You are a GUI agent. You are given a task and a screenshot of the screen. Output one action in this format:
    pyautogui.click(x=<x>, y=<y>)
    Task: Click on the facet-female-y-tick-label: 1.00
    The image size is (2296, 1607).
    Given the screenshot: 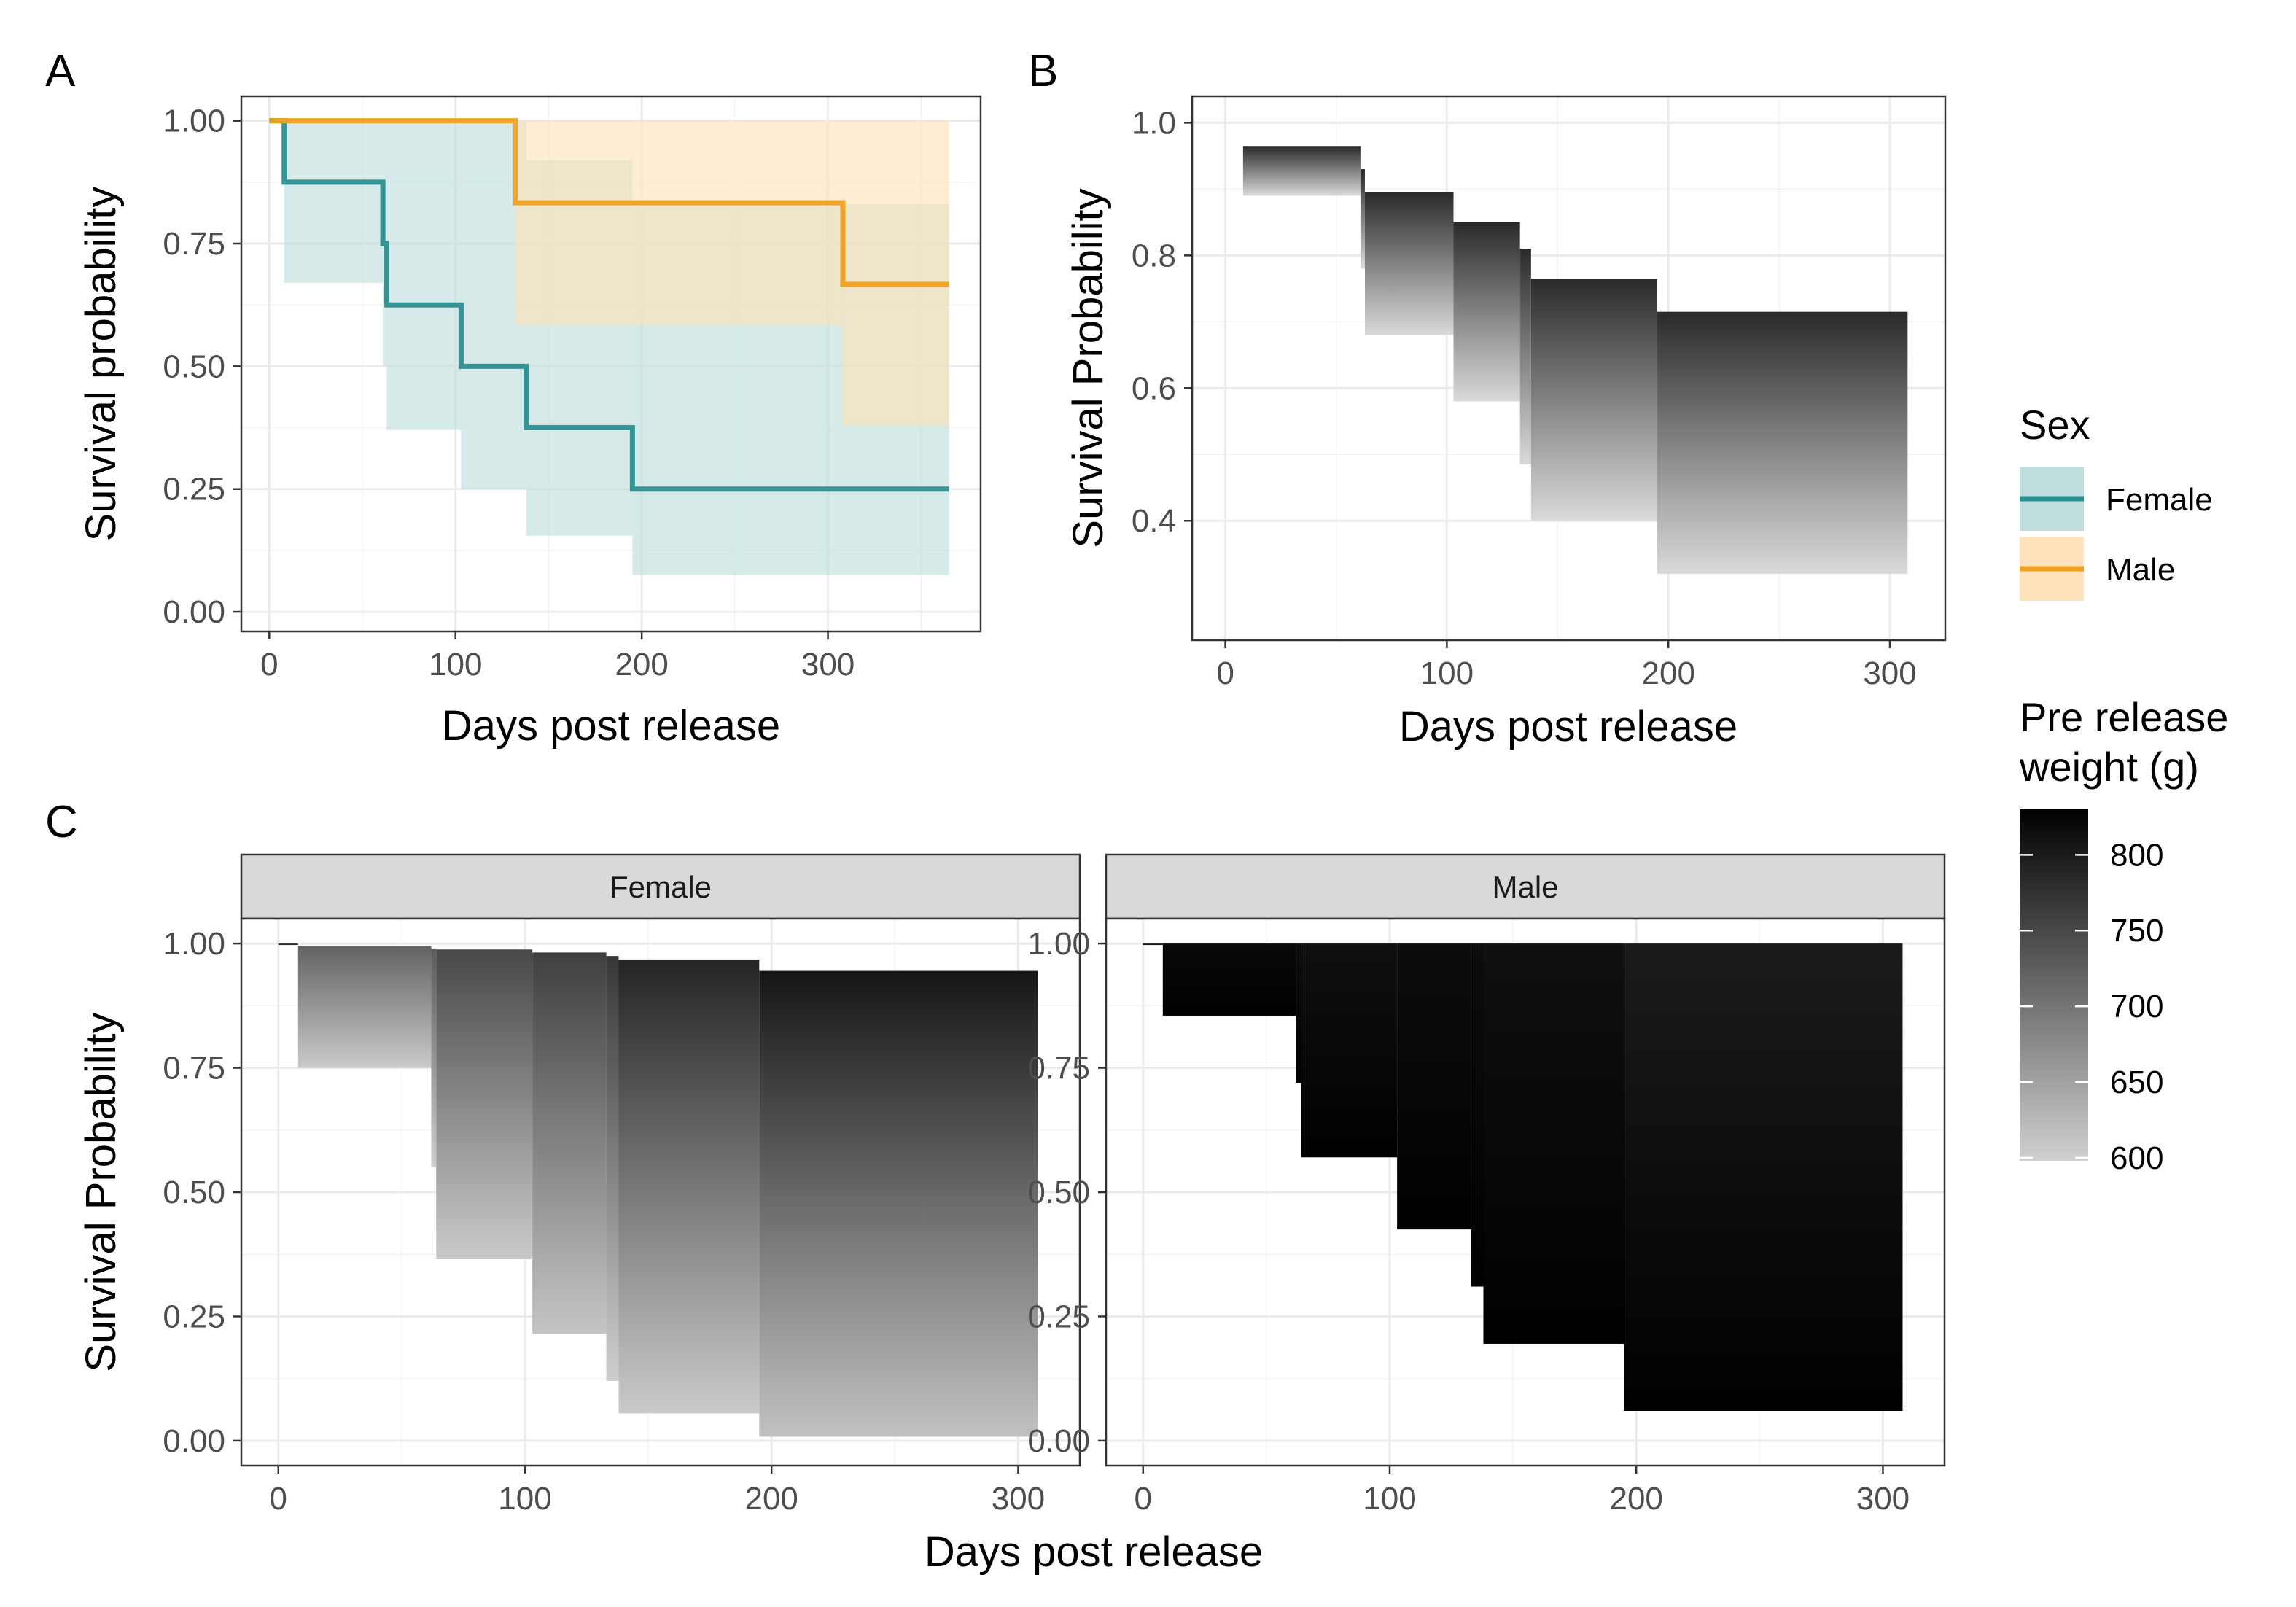 What is the action you would take?
    pyautogui.click(x=194, y=944)
    